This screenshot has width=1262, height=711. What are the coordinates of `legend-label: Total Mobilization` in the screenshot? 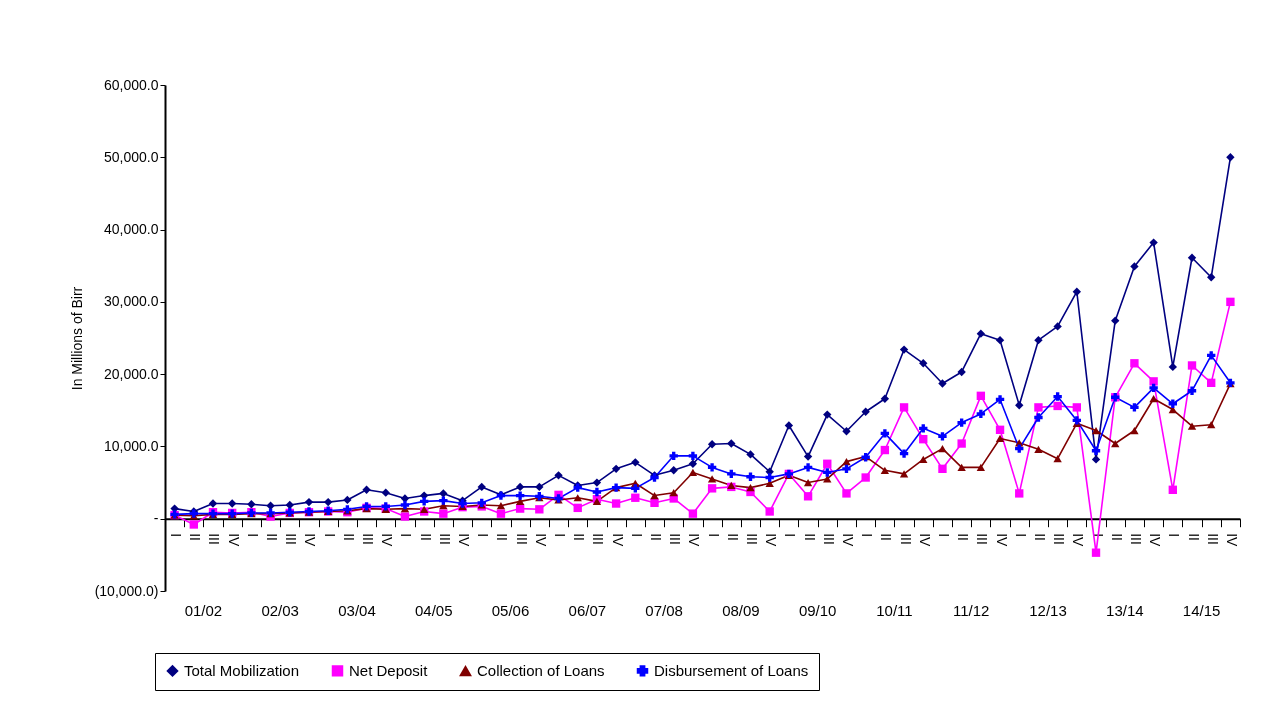 It's located at (242, 670).